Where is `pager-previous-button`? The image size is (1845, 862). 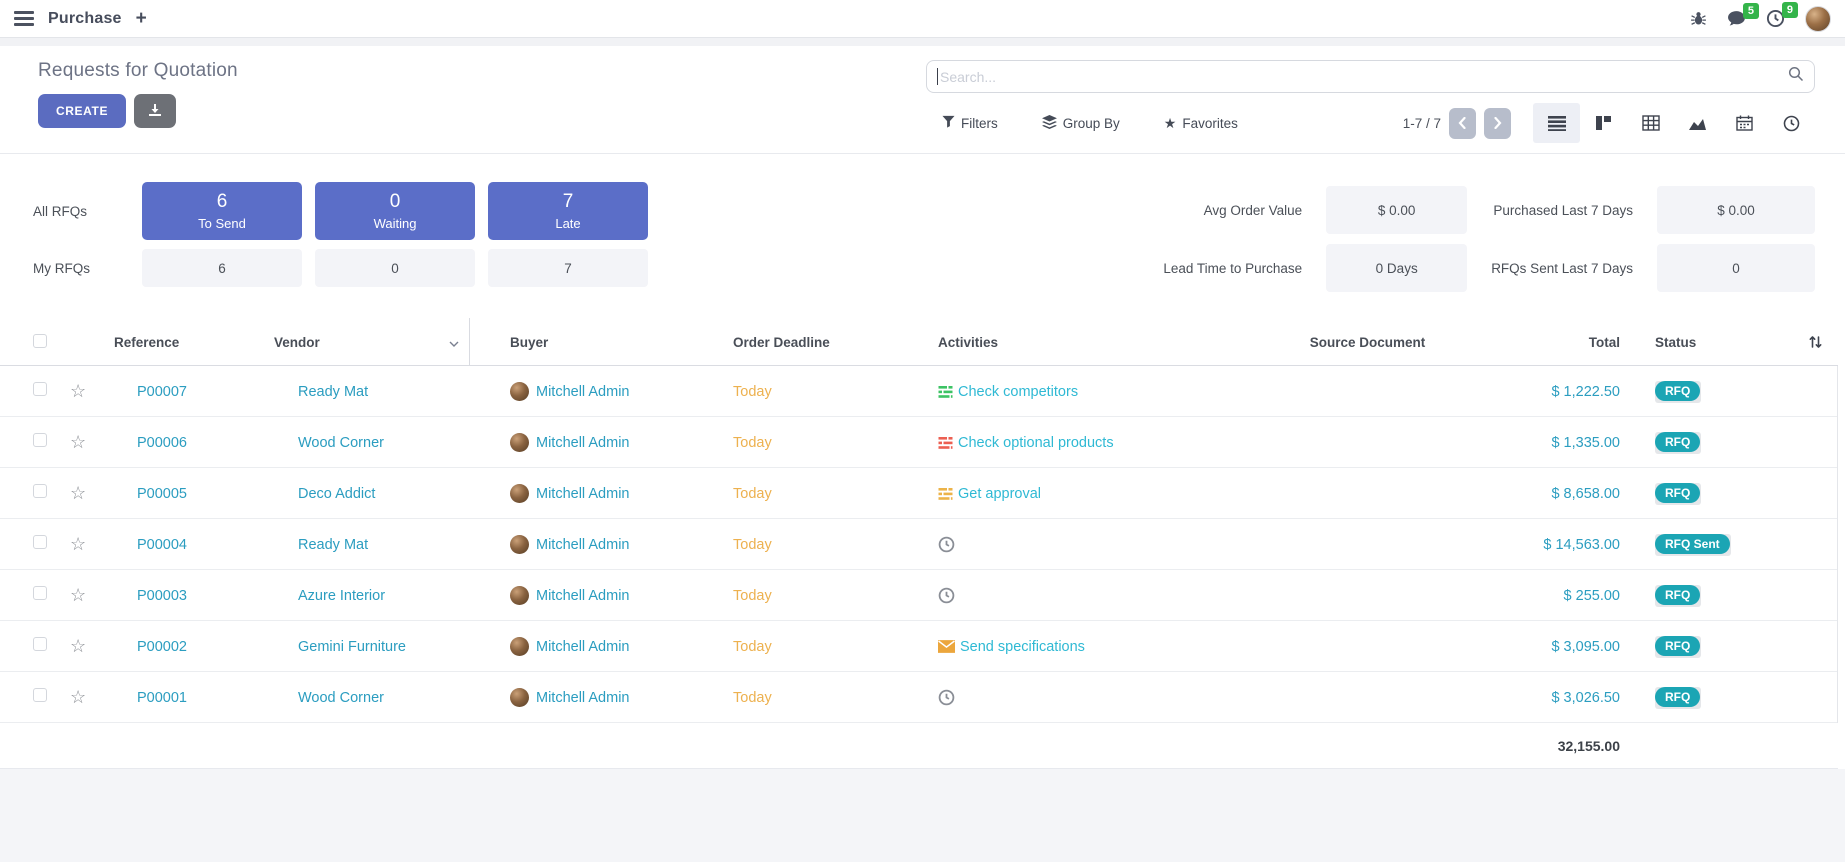 pager-previous-button is located at coordinates (1462, 123).